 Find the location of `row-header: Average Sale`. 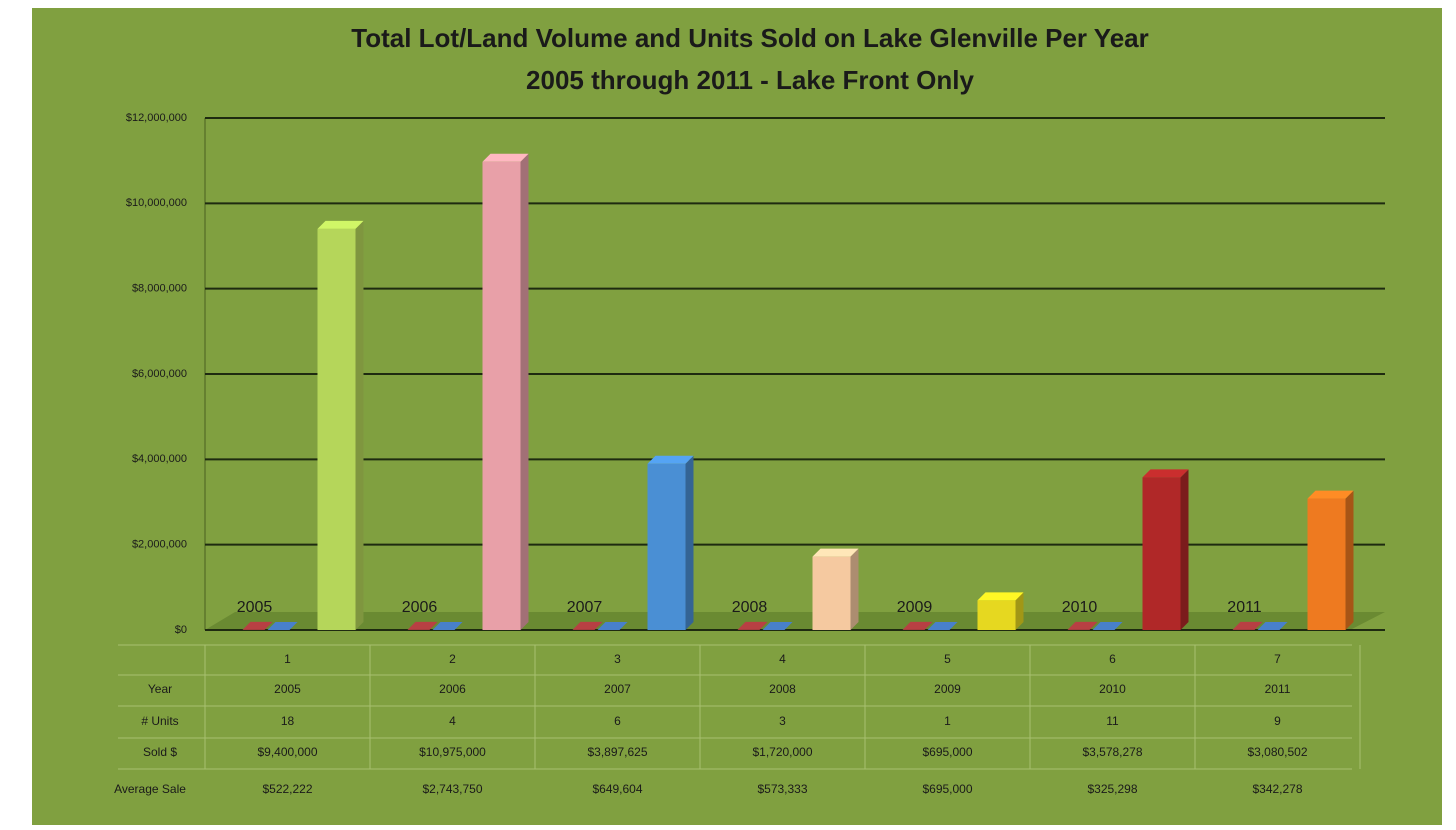

row-header: Average Sale is located at coordinates (150, 789).